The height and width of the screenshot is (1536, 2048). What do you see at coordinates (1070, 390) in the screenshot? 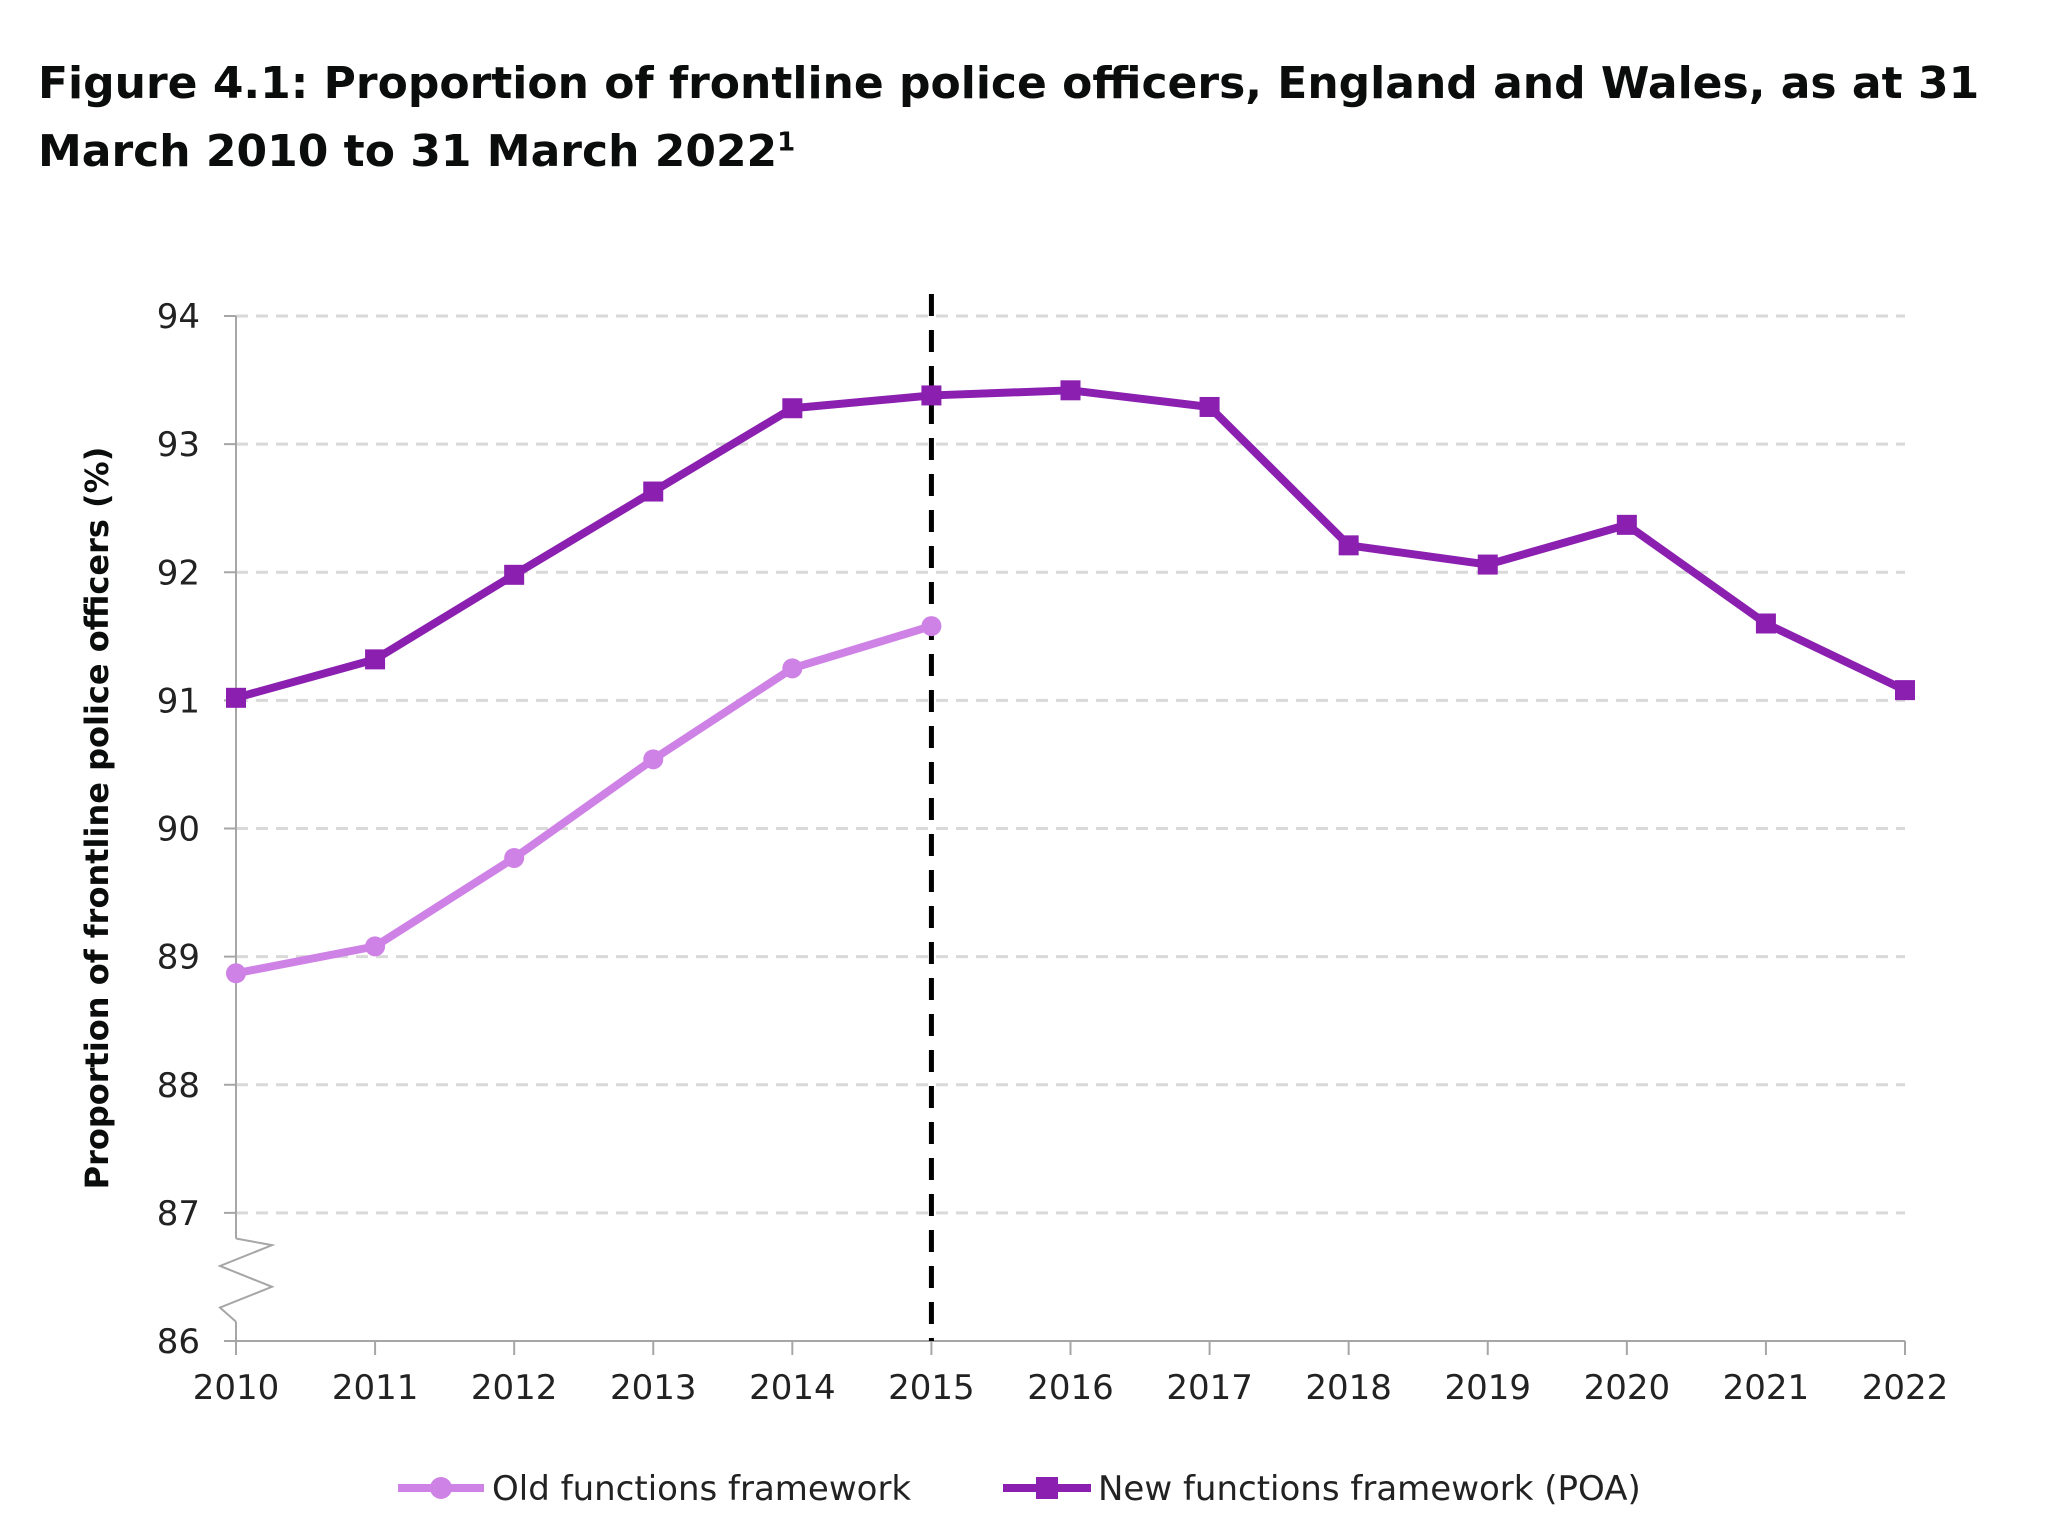
I see `series-2-point-2016` at bounding box center [1070, 390].